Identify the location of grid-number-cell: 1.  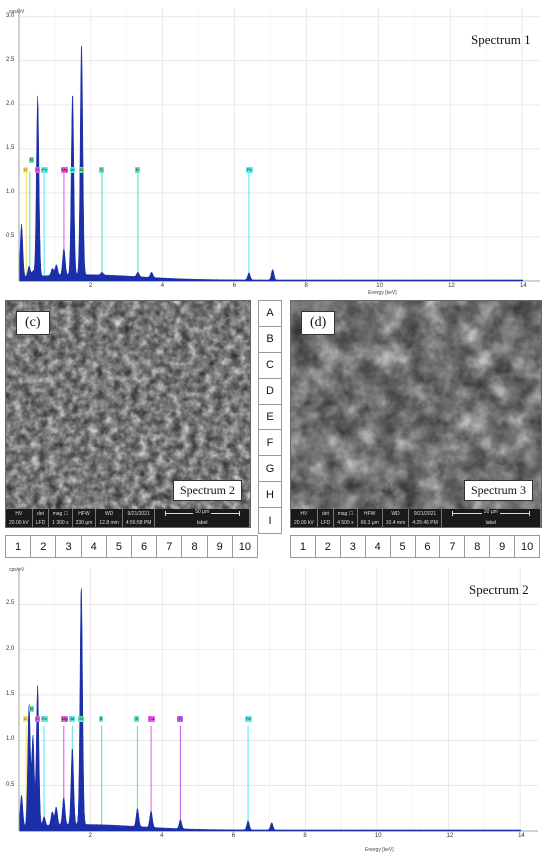
(302, 546).